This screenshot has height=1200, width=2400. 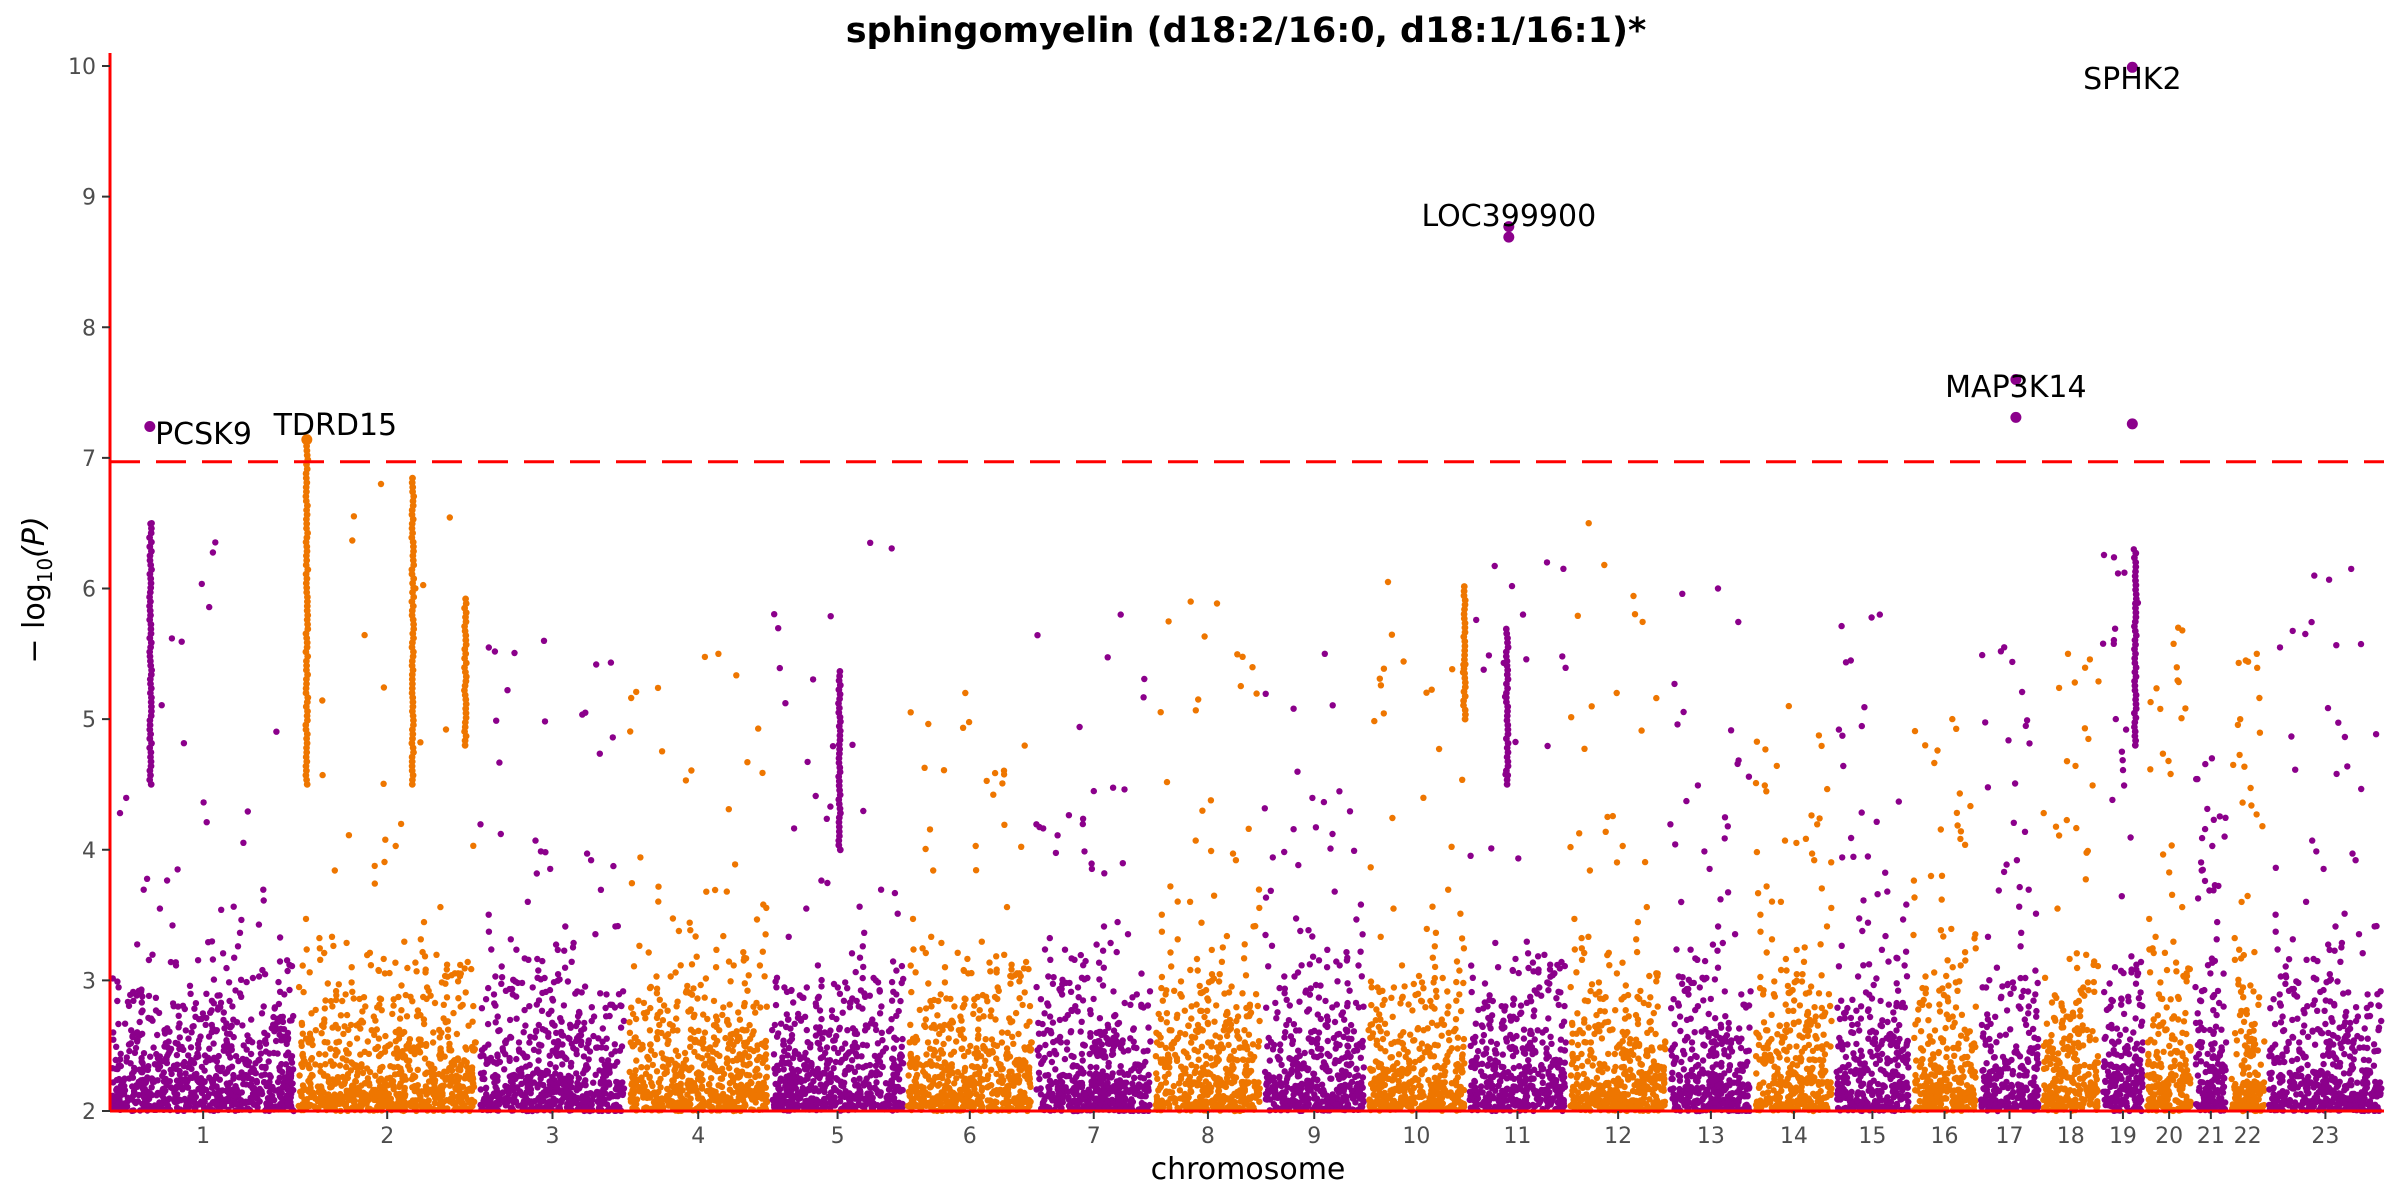 I want to click on chromosome-2-points, so click(x=387, y=797).